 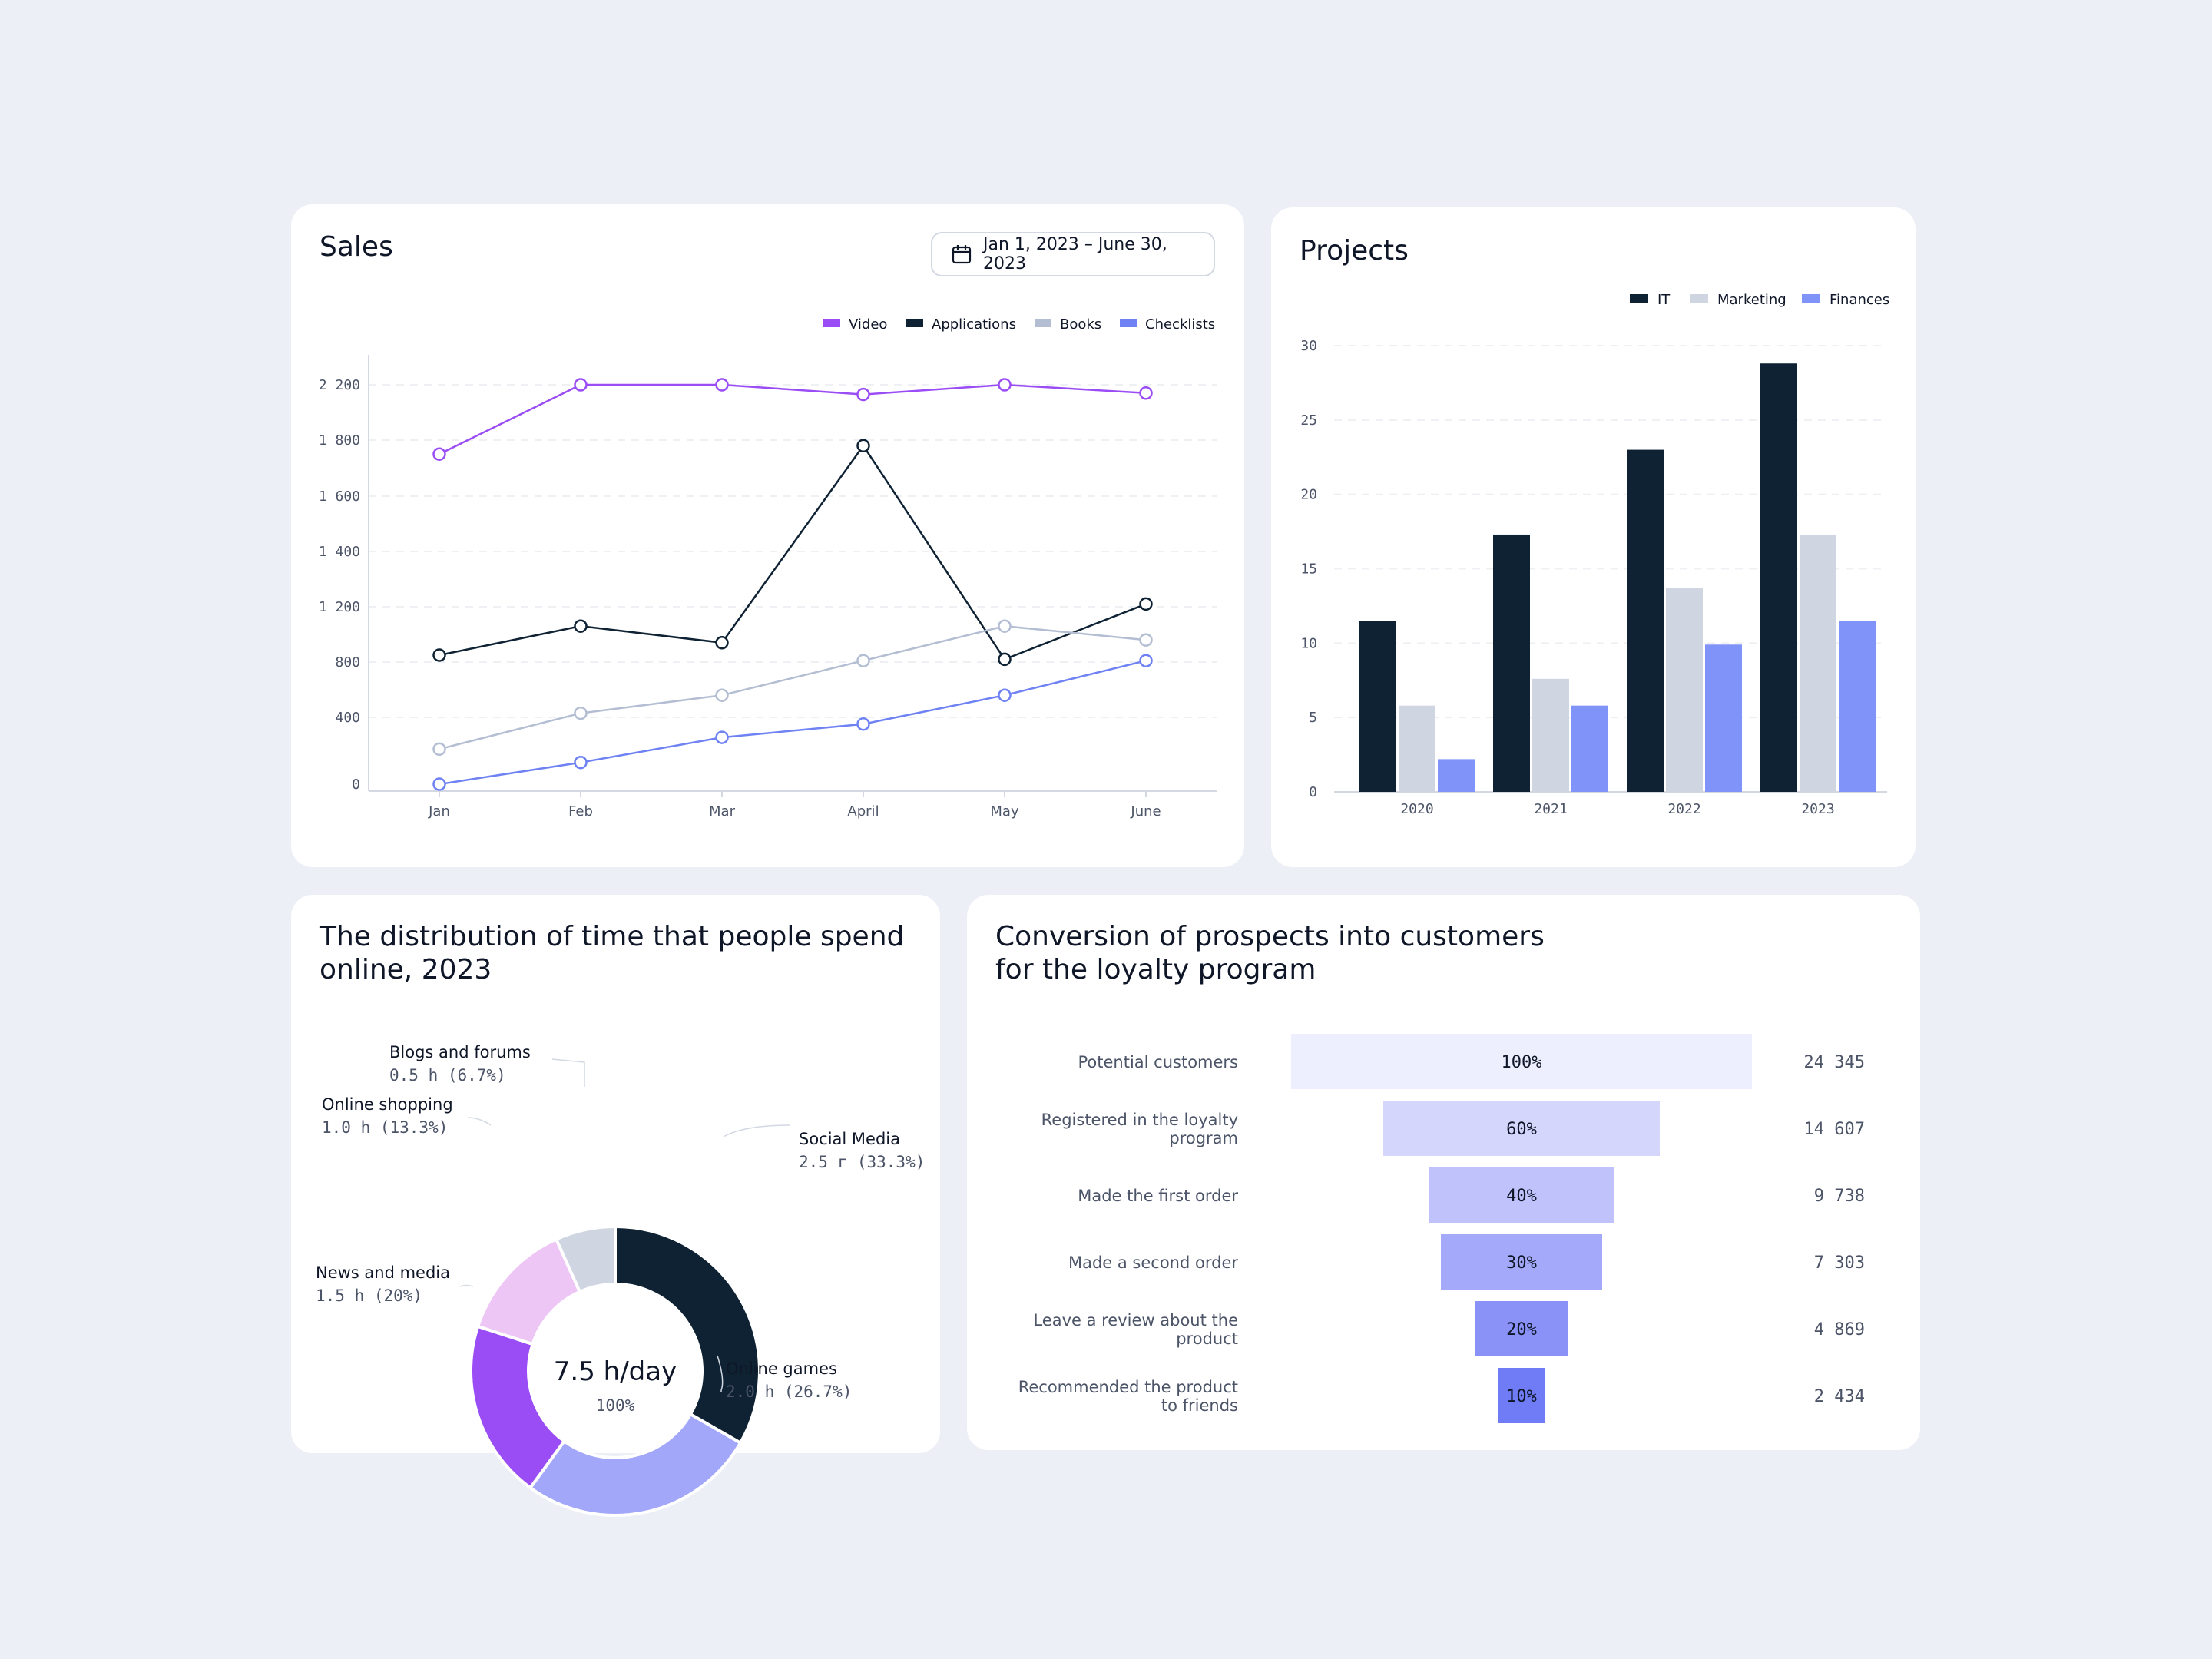 What do you see at coordinates (1139, 1120) in the screenshot?
I see `funnel-label-2: Registered in the loyalty` at bounding box center [1139, 1120].